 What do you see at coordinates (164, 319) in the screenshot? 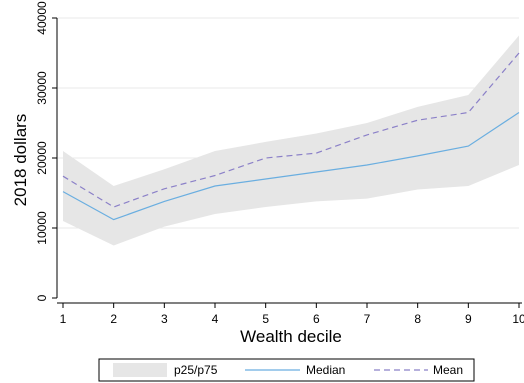
I see `x-tick-label-2: 3` at bounding box center [164, 319].